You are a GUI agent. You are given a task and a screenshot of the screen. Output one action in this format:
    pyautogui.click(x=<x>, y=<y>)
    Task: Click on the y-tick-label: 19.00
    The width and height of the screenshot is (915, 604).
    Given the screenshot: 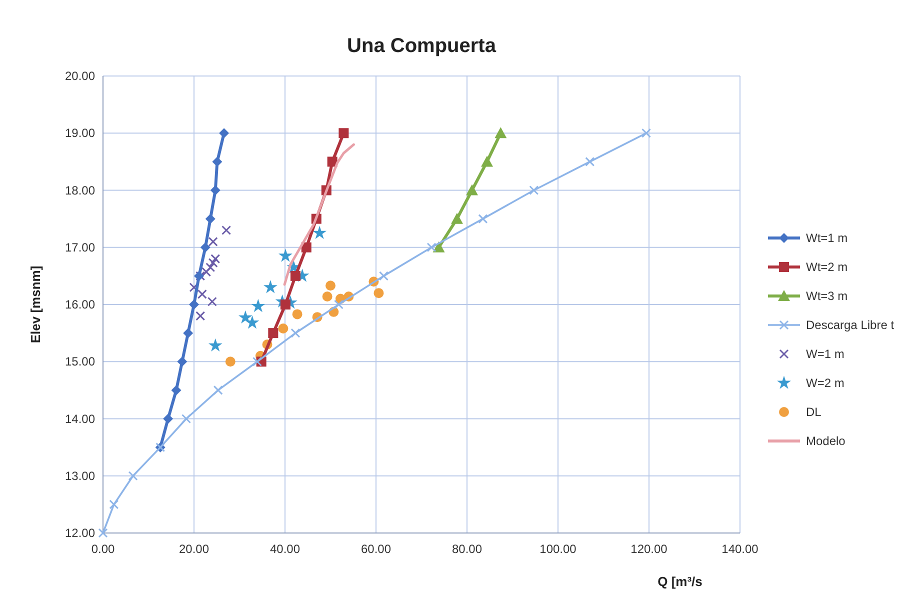 What is the action you would take?
    pyautogui.click(x=80, y=133)
    